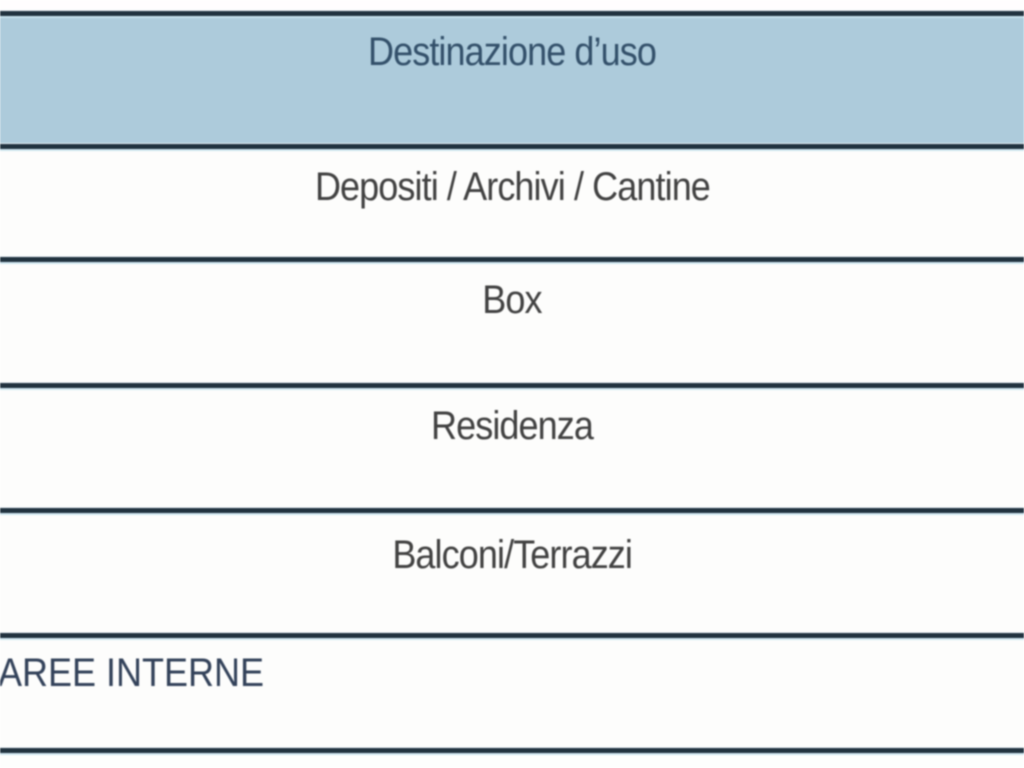 The image size is (1024, 768). Describe the element at coordinates (512, 187) in the screenshot. I see `row-label-depositi-archivi-cantine: Depositi / Archivi / Cantine` at that location.